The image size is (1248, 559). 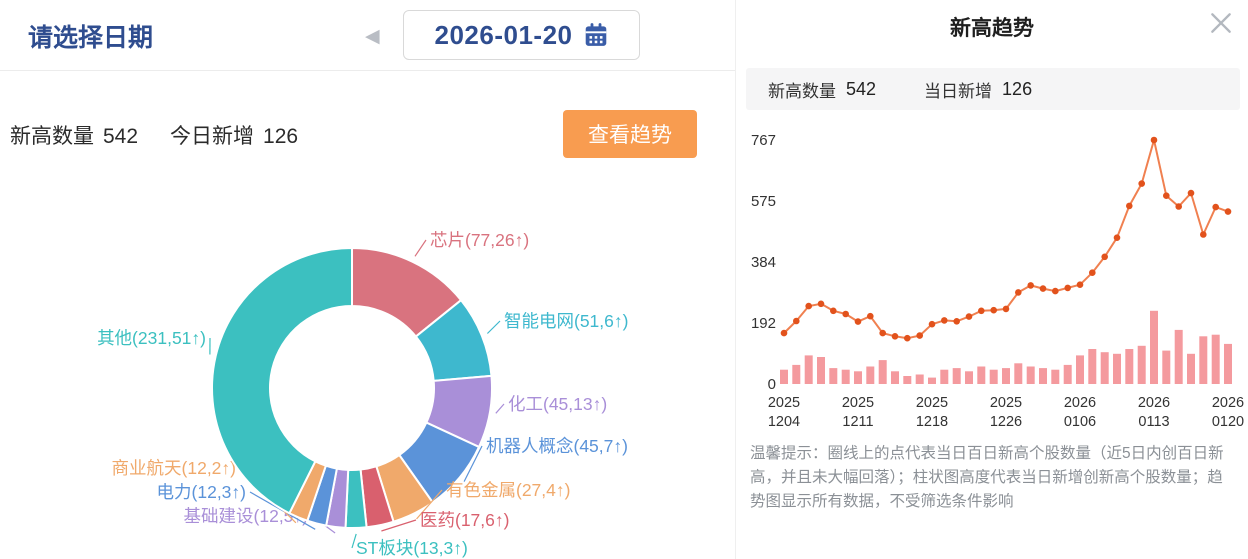 I want to click on modal-new-today-label: 当日新增, so click(x=958, y=91).